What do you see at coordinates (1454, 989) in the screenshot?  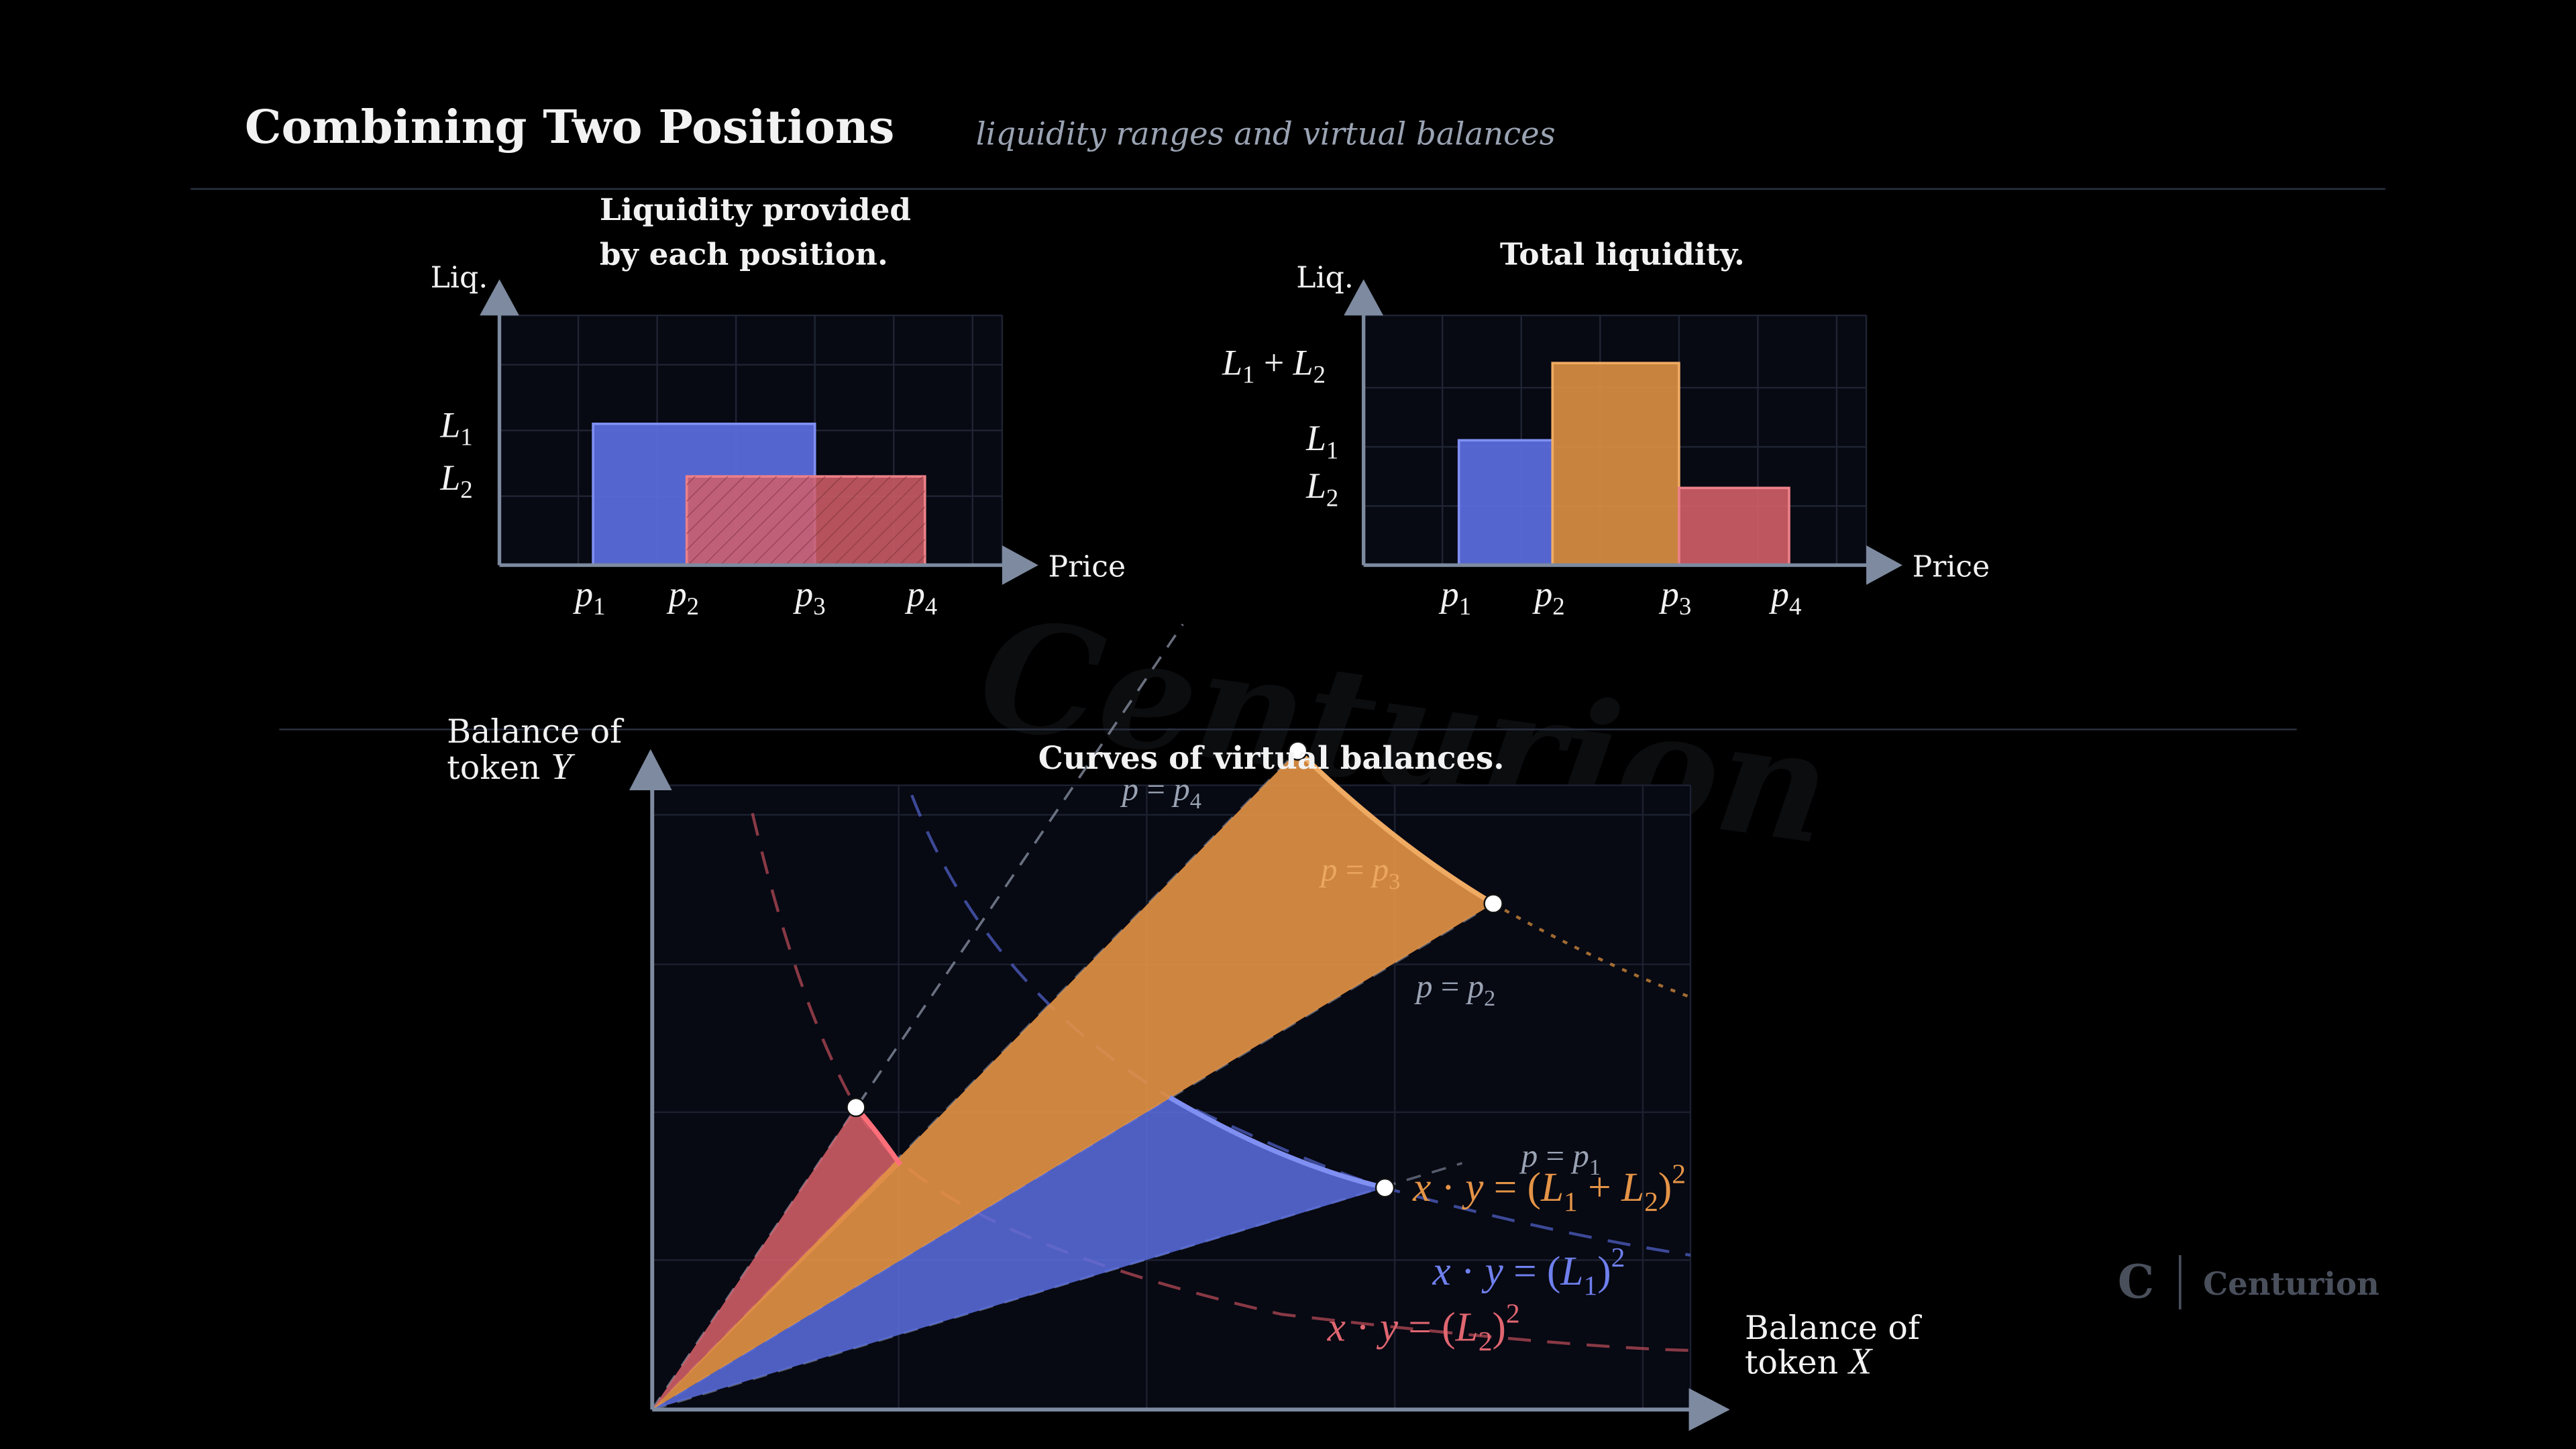 I see `label-p-equals-p2: p = p2` at bounding box center [1454, 989].